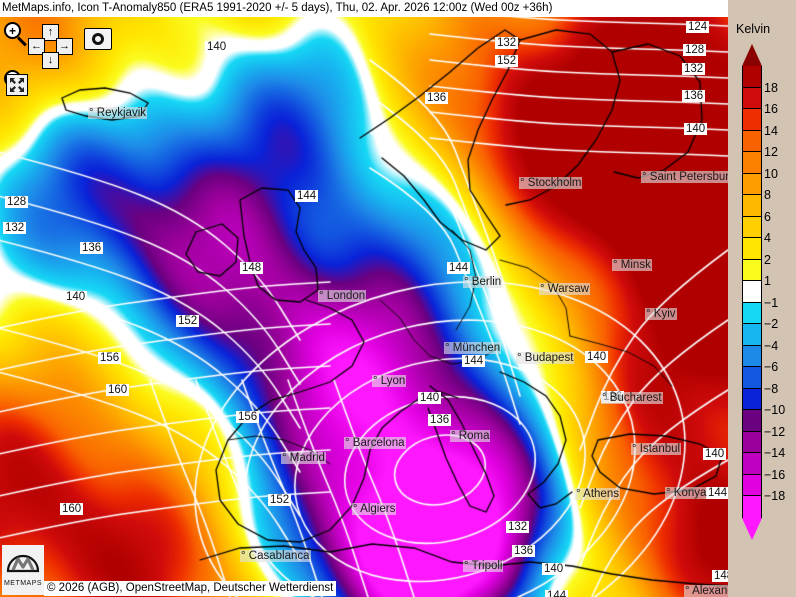 This screenshot has height=597, width=796. I want to click on city-label: Istanbul, so click(656, 449).